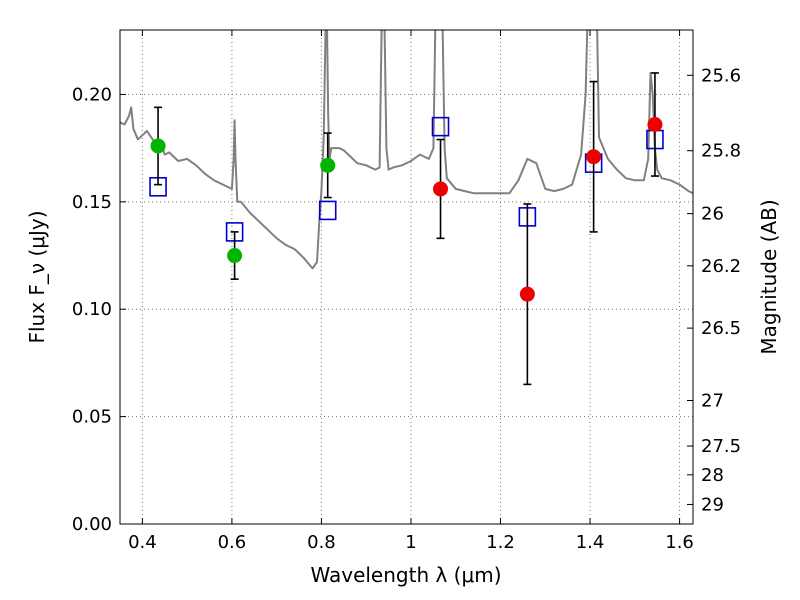  What do you see at coordinates (712, 401) in the screenshot?
I see `y2-tick-label: 27` at bounding box center [712, 401].